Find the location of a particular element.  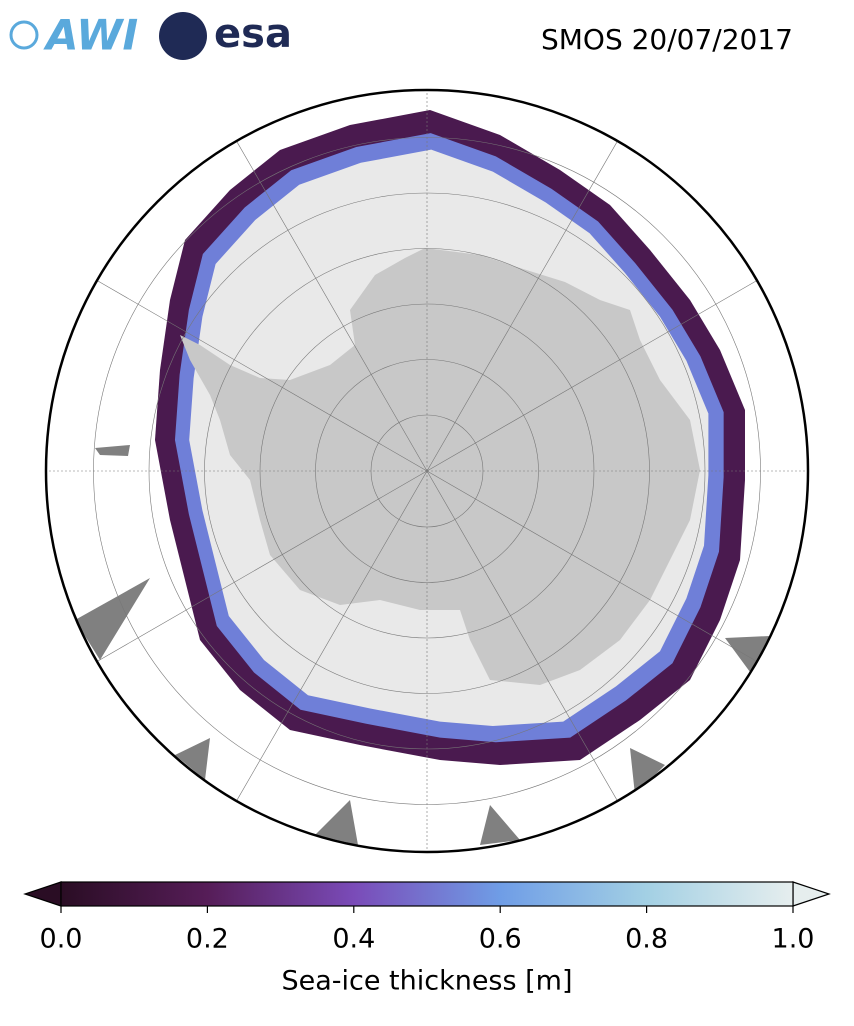

awi-icon is located at coordinates (24, 35).